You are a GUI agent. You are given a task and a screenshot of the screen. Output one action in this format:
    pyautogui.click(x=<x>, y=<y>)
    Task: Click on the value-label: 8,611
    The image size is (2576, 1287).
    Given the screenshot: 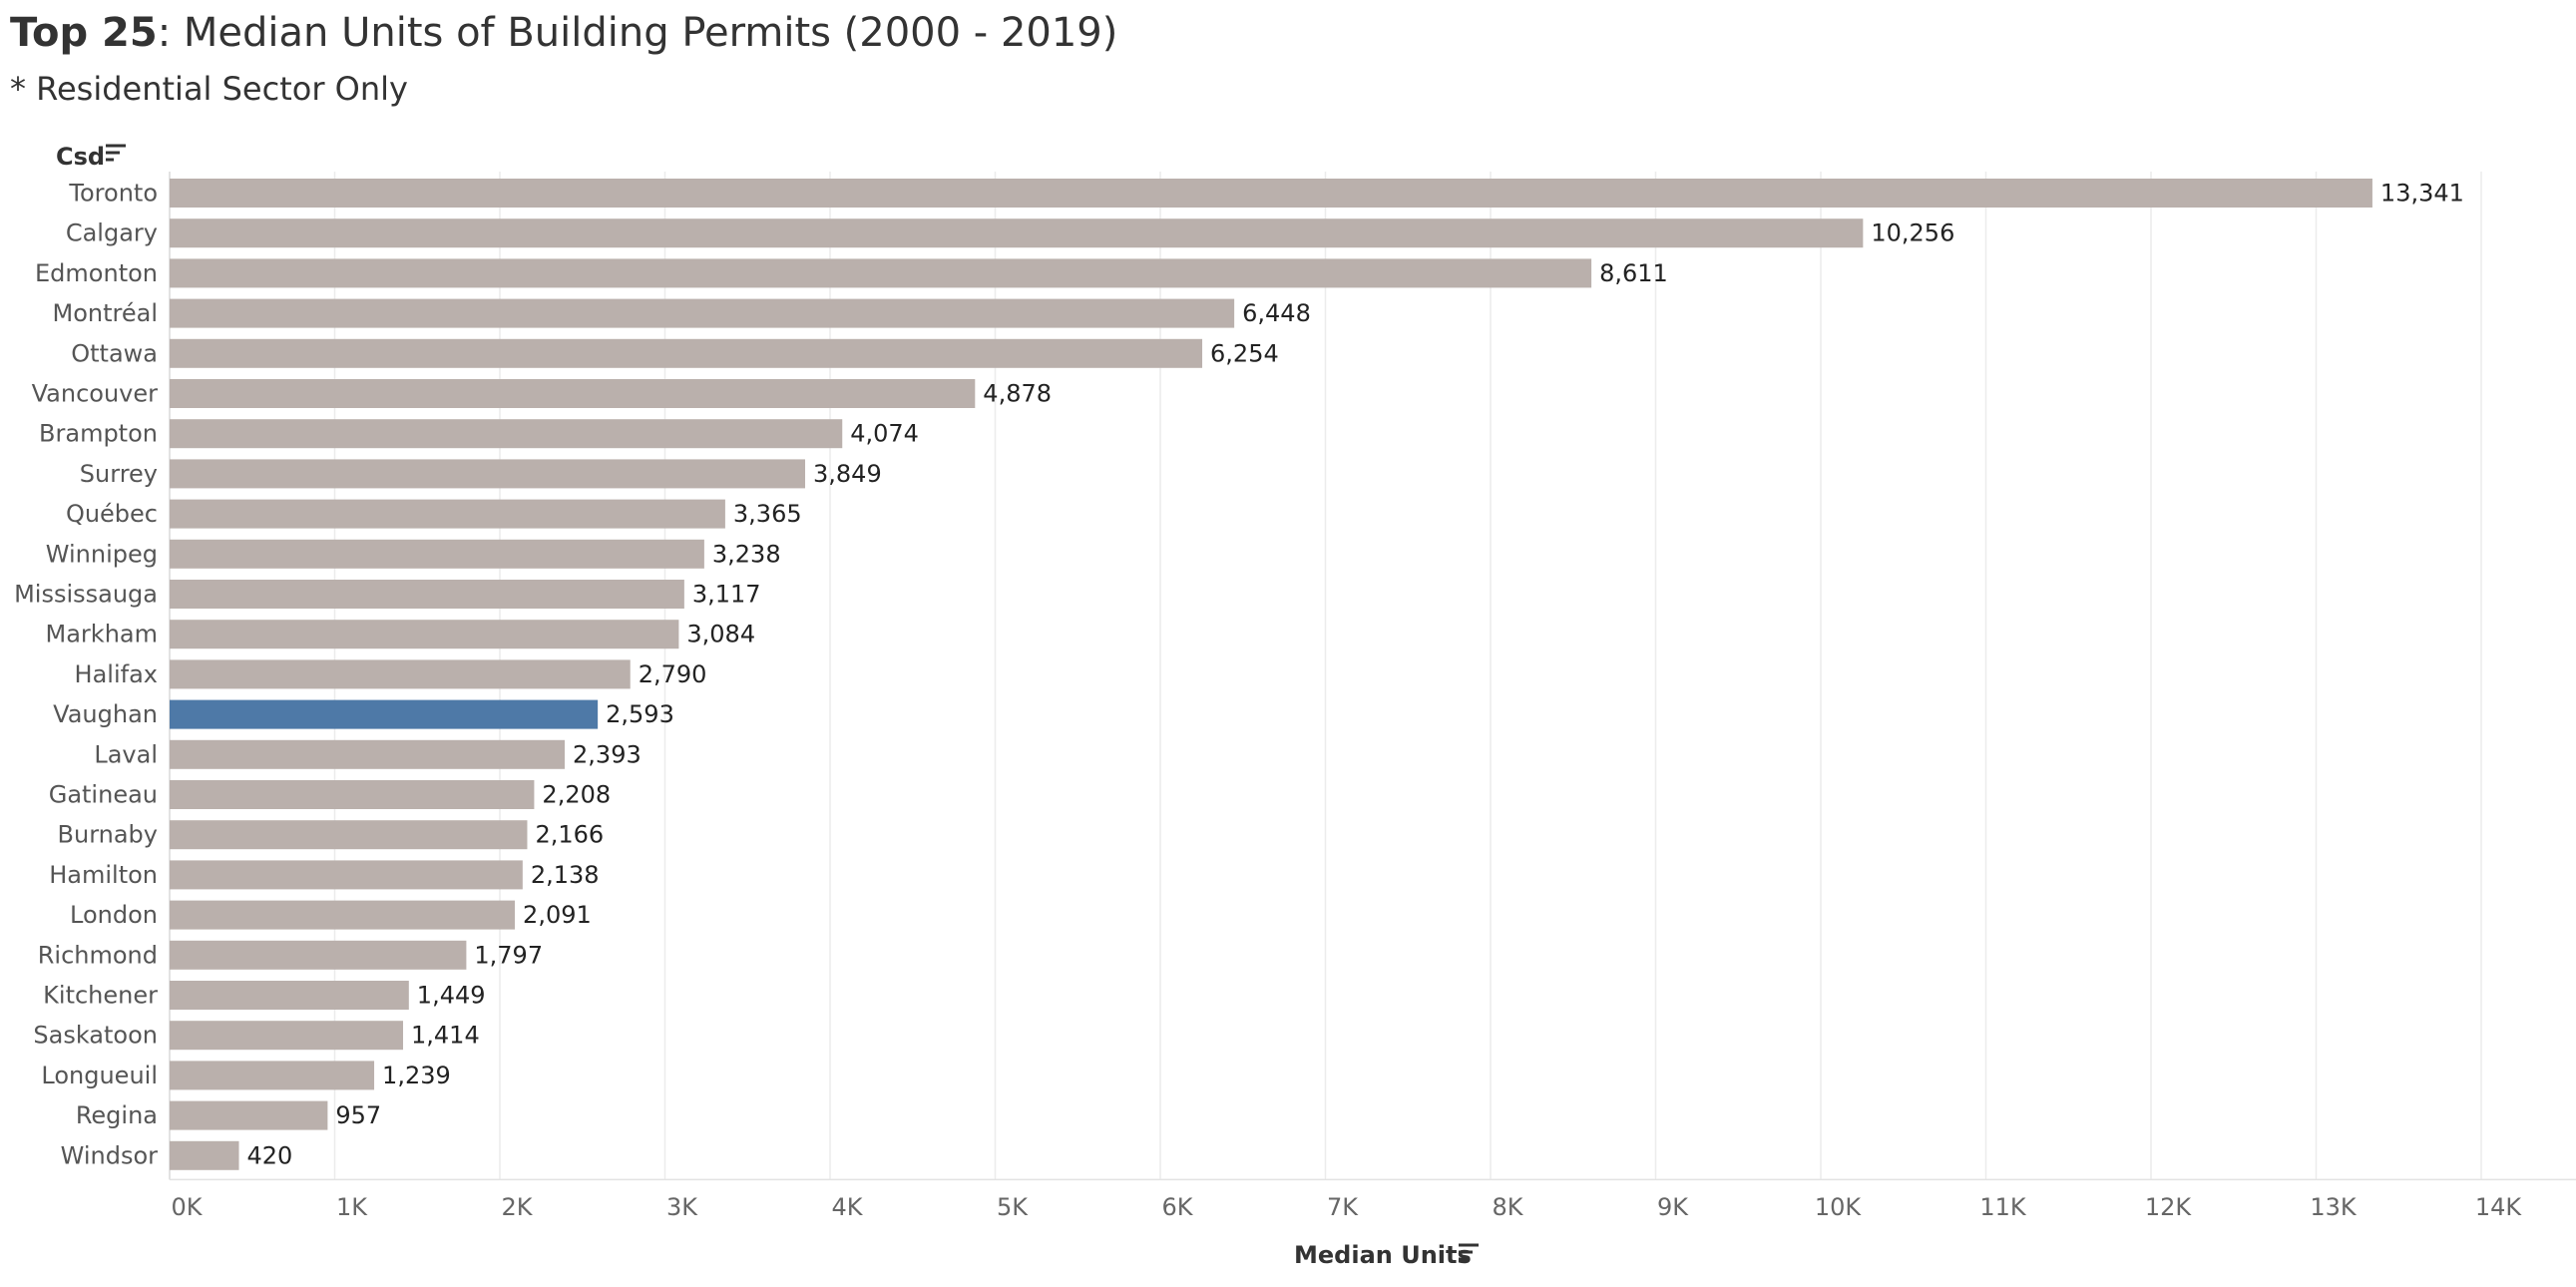 What is the action you would take?
    pyautogui.click(x=1633, y=273)
    